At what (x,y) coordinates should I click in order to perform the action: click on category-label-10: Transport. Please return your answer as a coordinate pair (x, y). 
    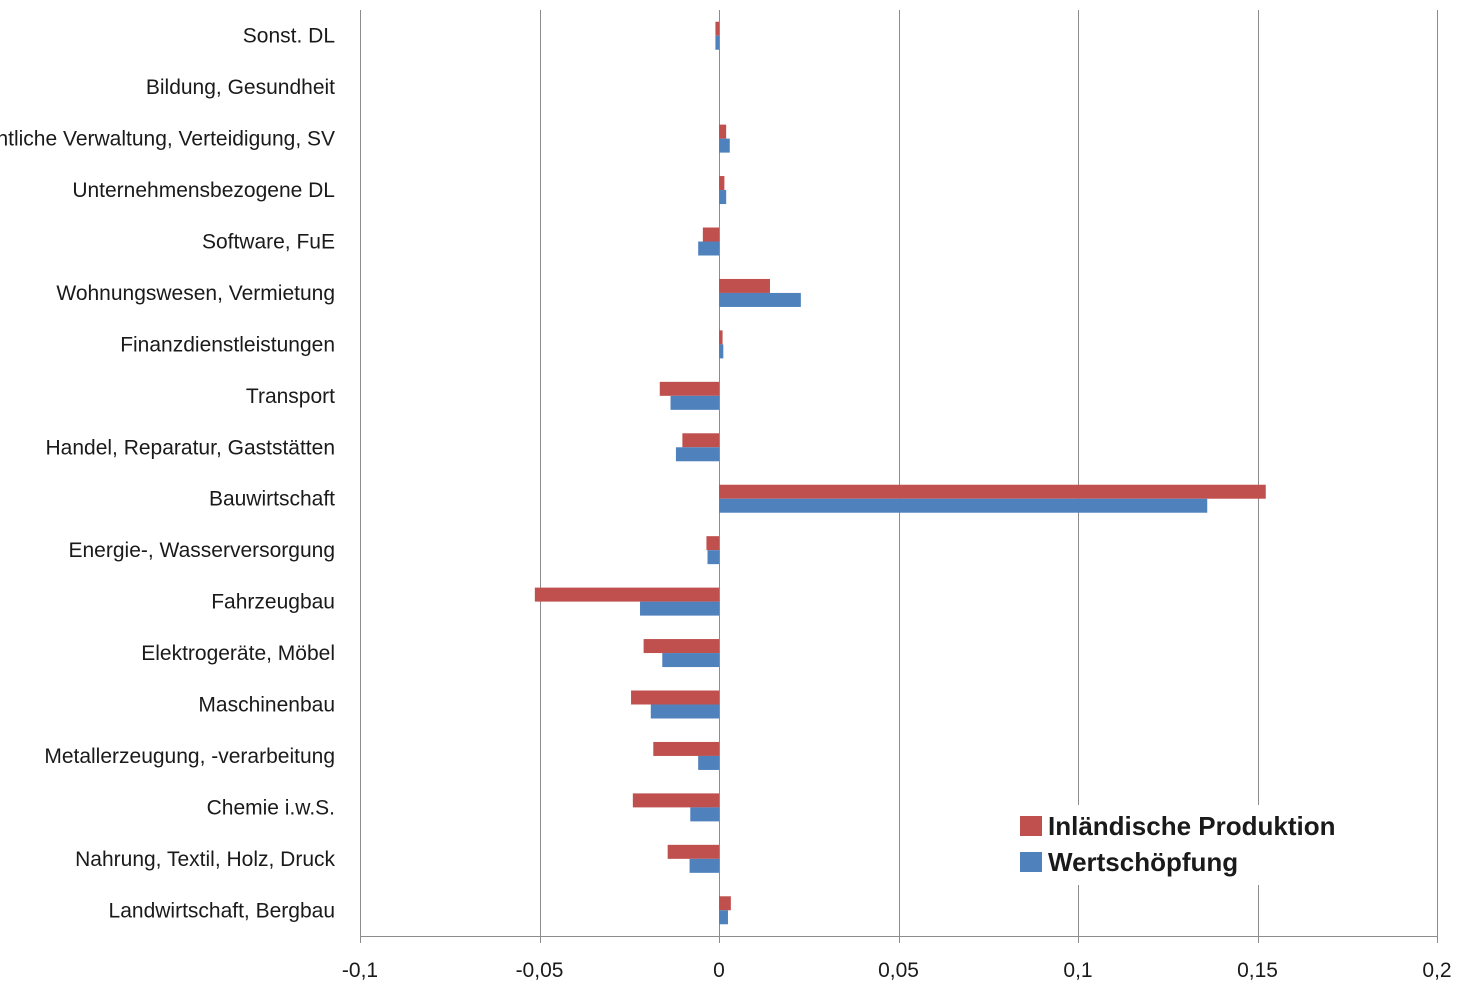
    Looking at the image, I should click on (290, 396).